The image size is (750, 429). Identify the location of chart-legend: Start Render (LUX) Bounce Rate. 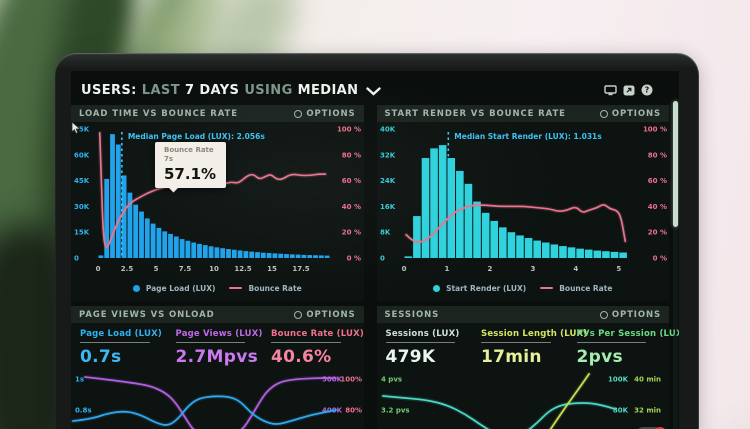
(523, 288).